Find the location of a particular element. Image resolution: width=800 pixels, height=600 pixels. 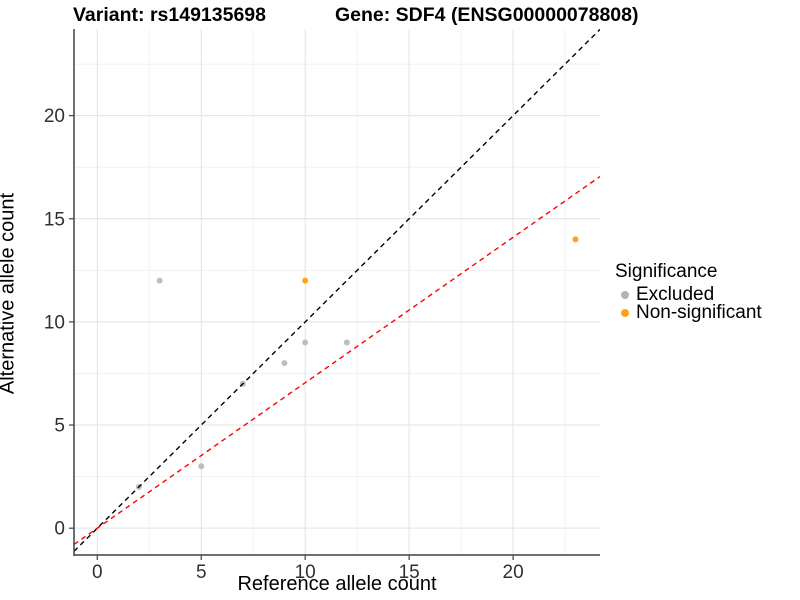

legend: Significance Excluded Non-significant is located at coordinates (688, 292).